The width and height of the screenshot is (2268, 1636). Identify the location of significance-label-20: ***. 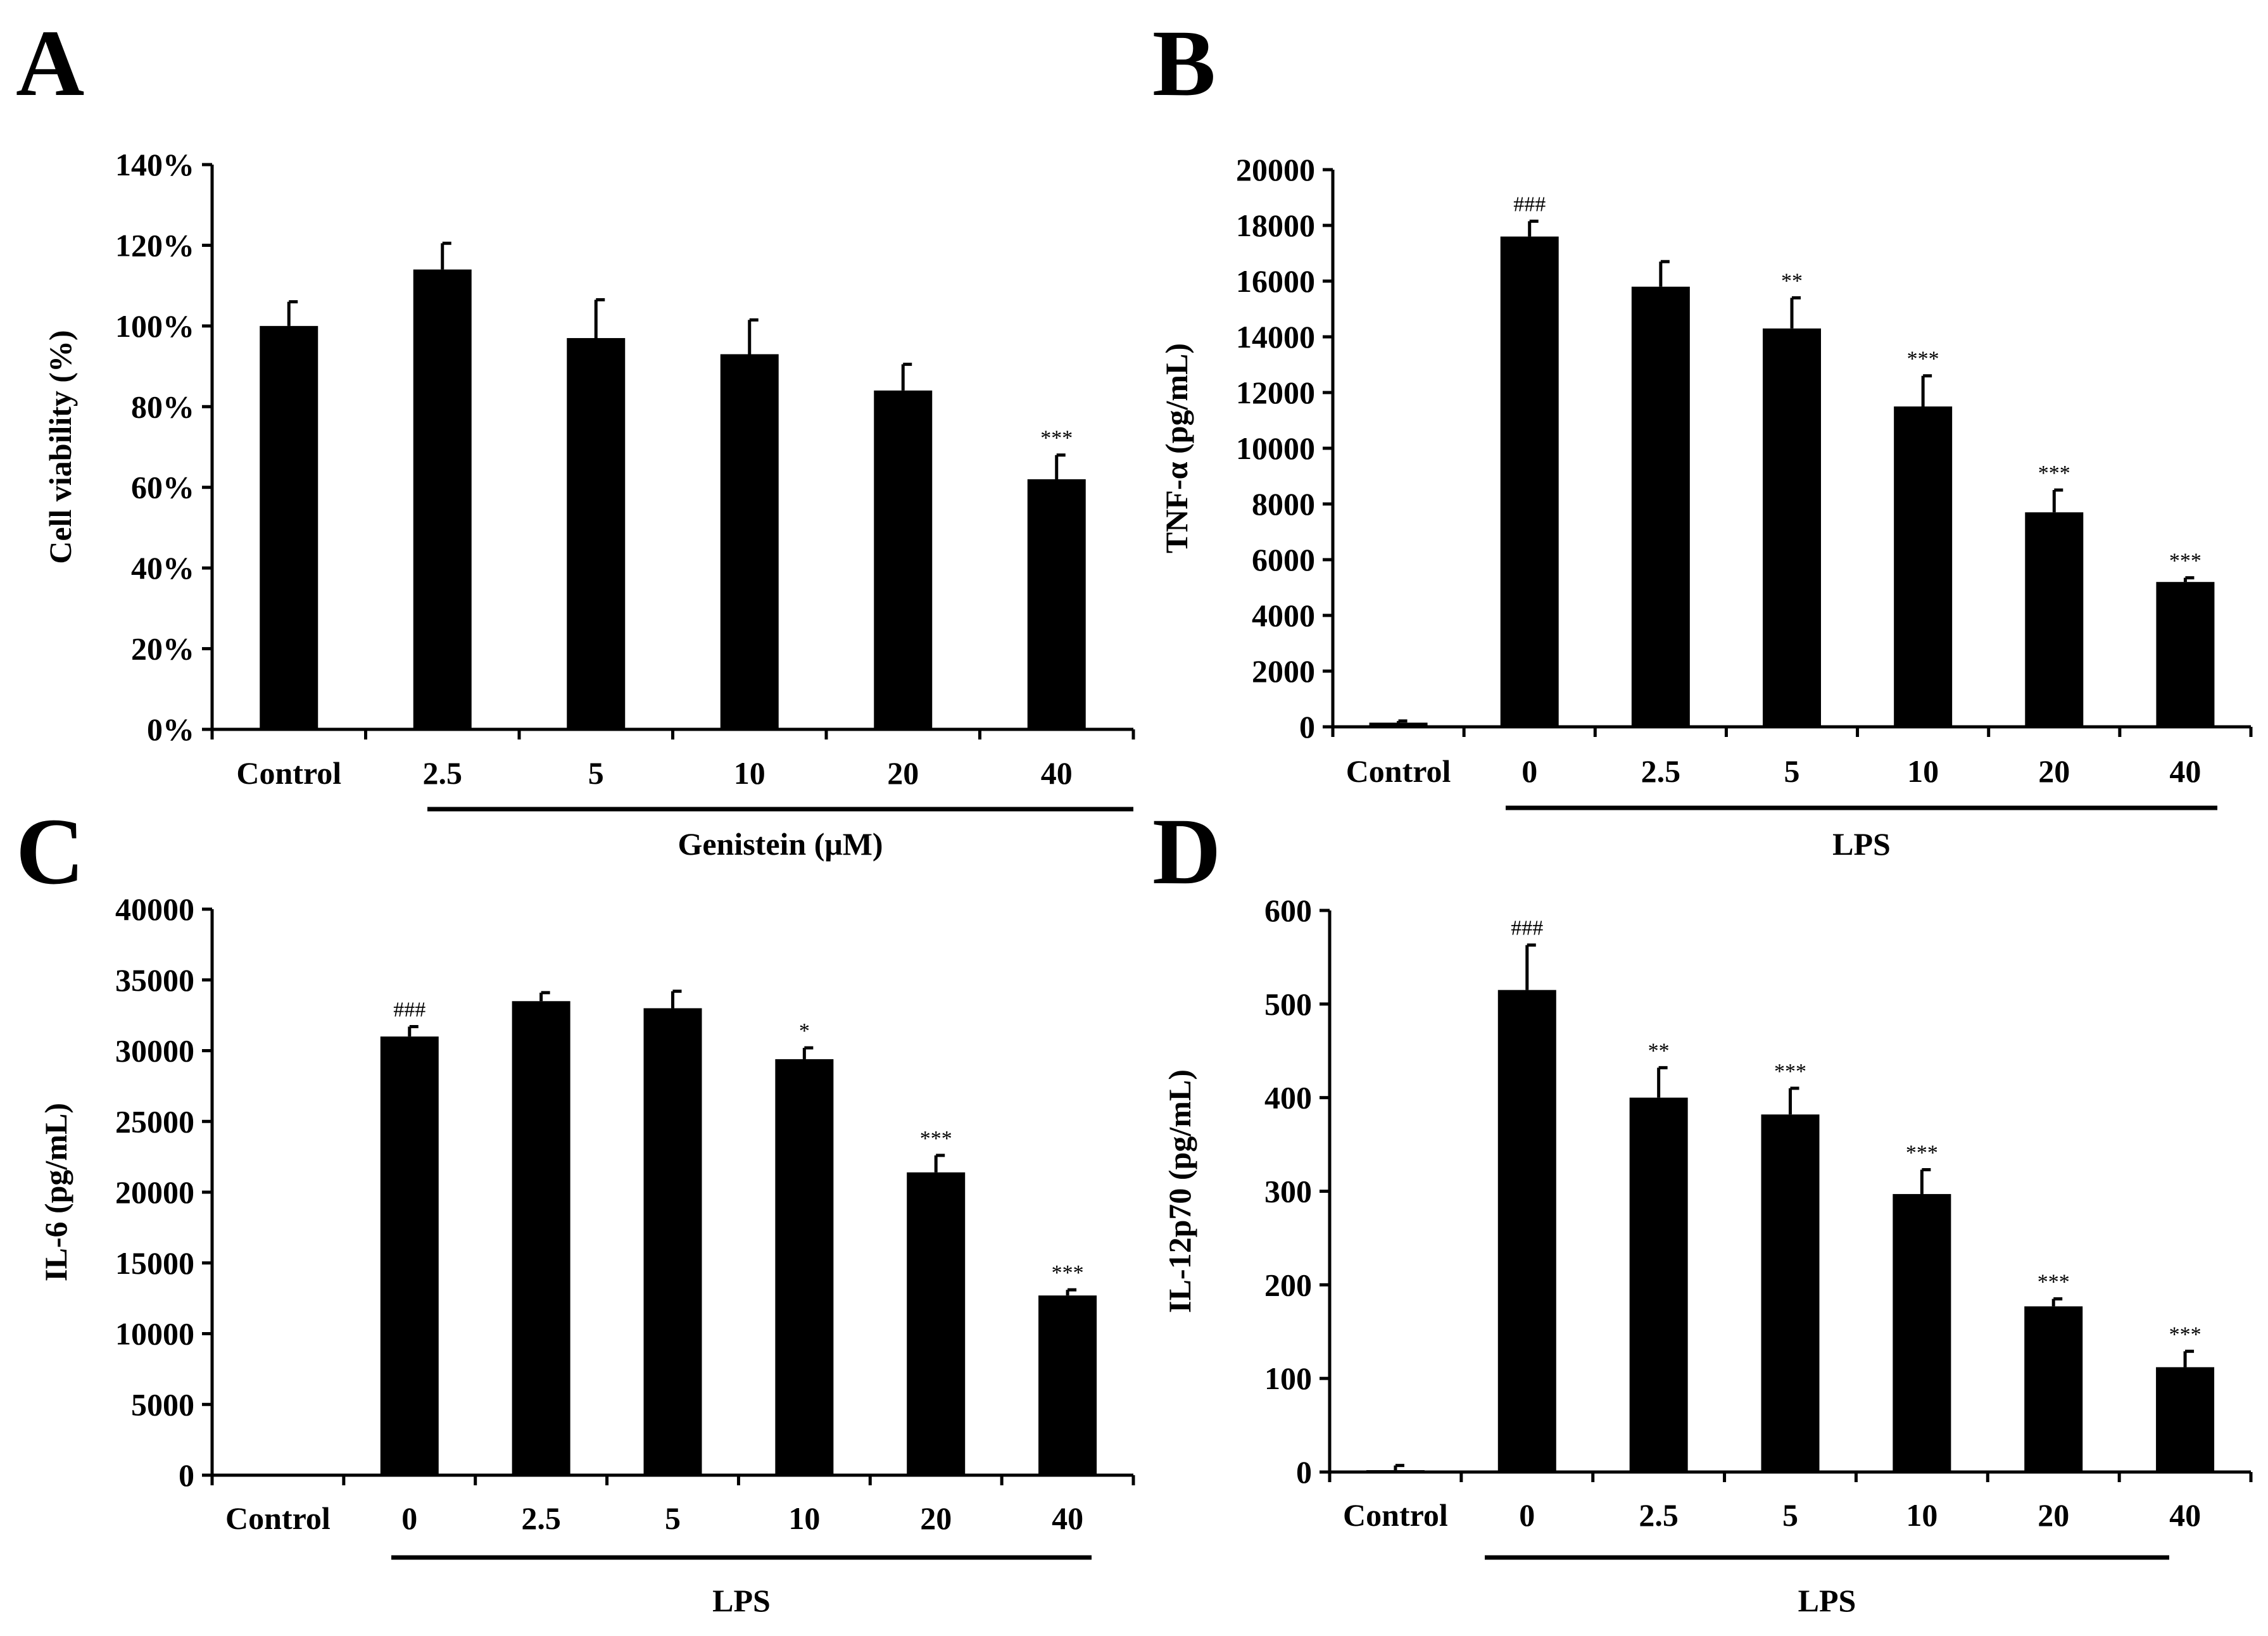
(936, 1138).